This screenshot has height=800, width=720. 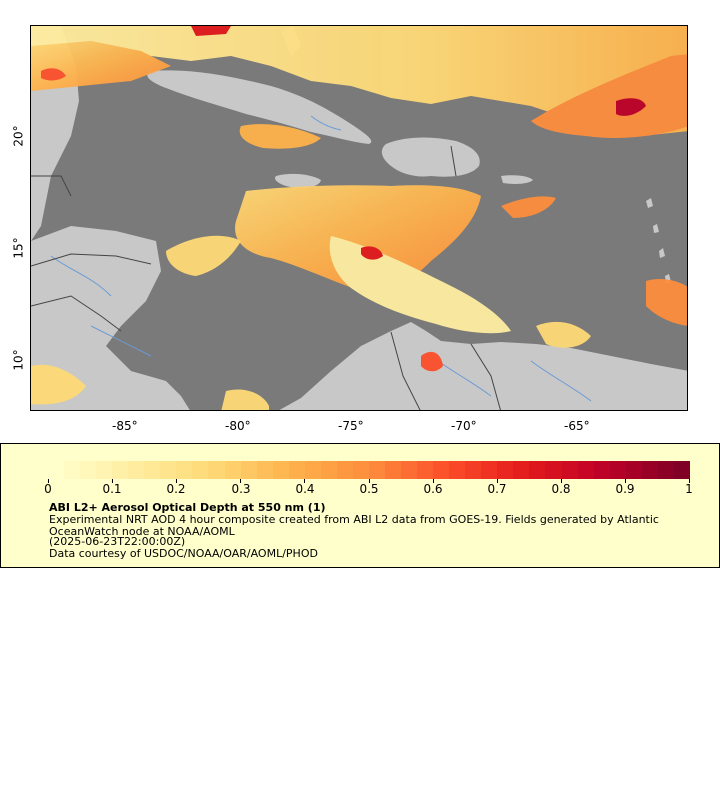 What do you see at coordinates (241, 489) in the screenshot?
I see `colorbar-tick-label: 0.3` at bounding box center [241, 489].